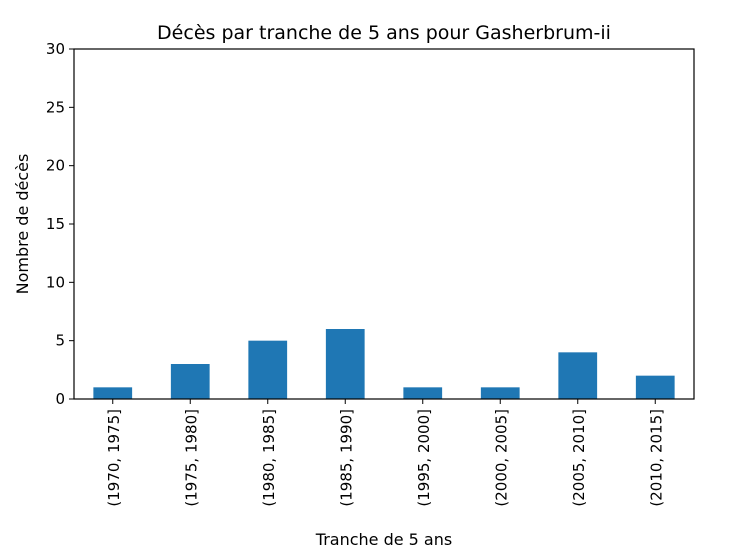 Image resolution: width=732 pixels, height=556 pixels. What do you see at coordinates (55, 49) in the screenshot?
I see `y-tick-label: 30` at bounding box center [55, 49].